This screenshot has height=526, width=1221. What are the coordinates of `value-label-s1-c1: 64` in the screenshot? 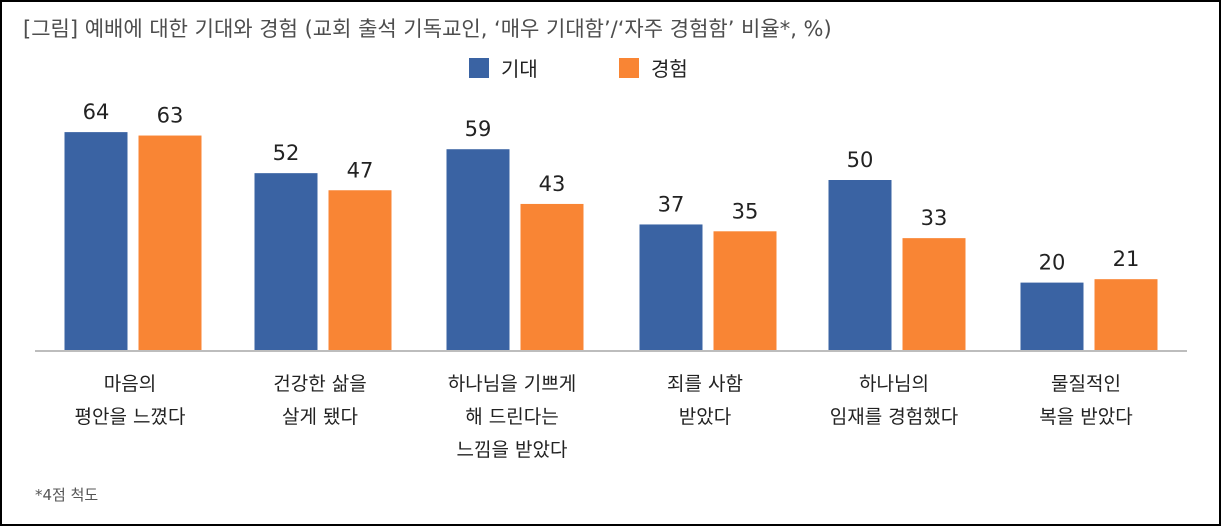 It's located at (96, 112).